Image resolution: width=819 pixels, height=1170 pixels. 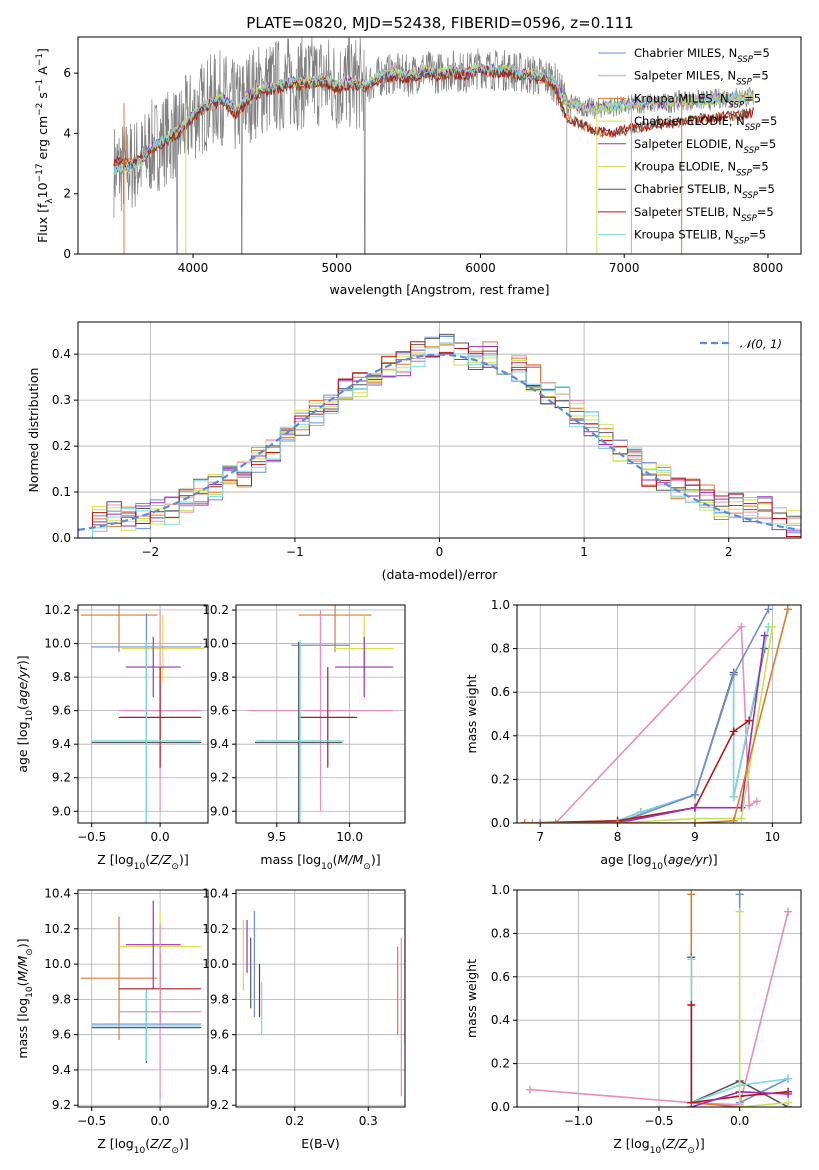 I want to click on x-axis-label: age [log10(age/yr)], so click(x=658, y=862).